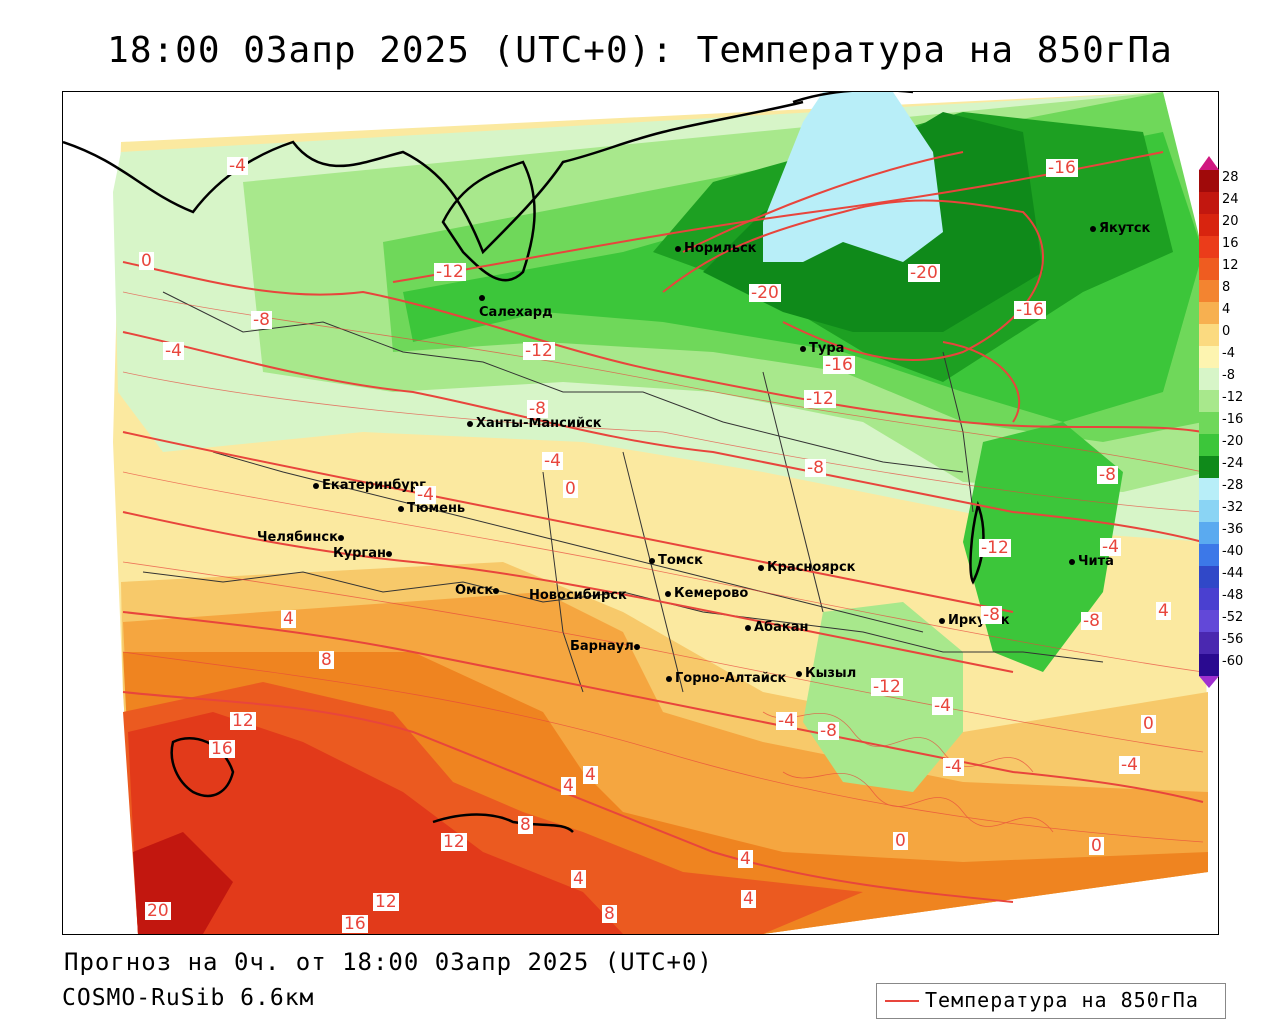 The width and height of the screenshot is (1280, 1024). What do you see at coordinates (1051, 1001) in the screenshot?
I see `map-legend: Температура на 850гПа` at bounding box center [1051, 1001].